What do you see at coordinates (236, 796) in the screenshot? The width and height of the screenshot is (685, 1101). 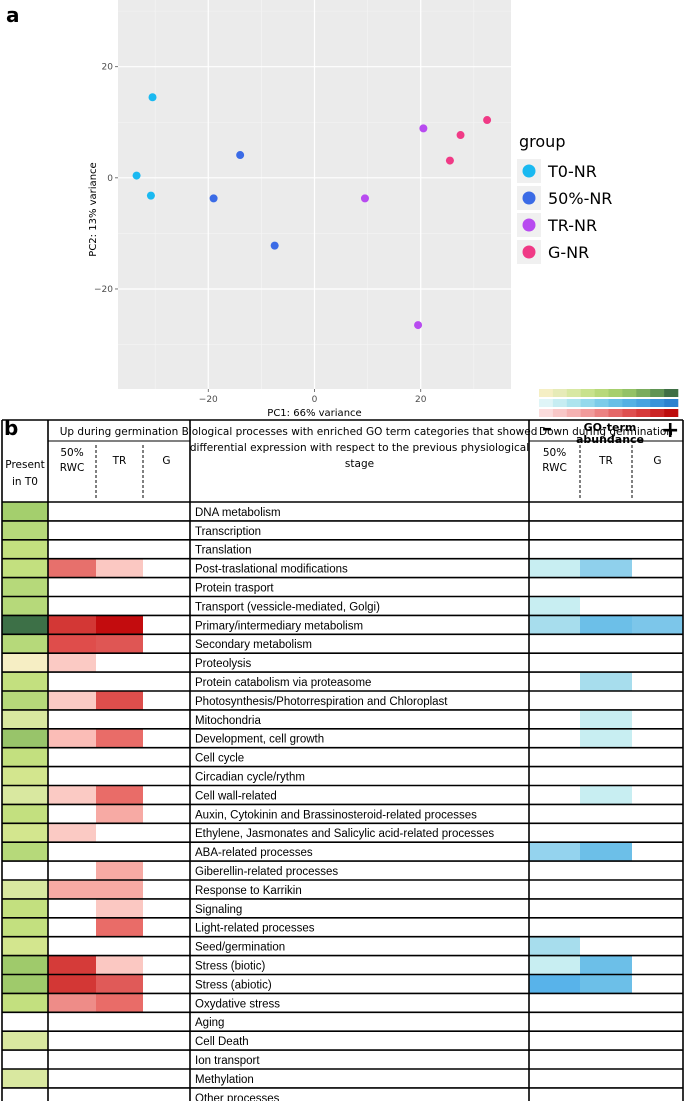 I see `process-label: Cell wall-related` at bounding box center [236, 796].